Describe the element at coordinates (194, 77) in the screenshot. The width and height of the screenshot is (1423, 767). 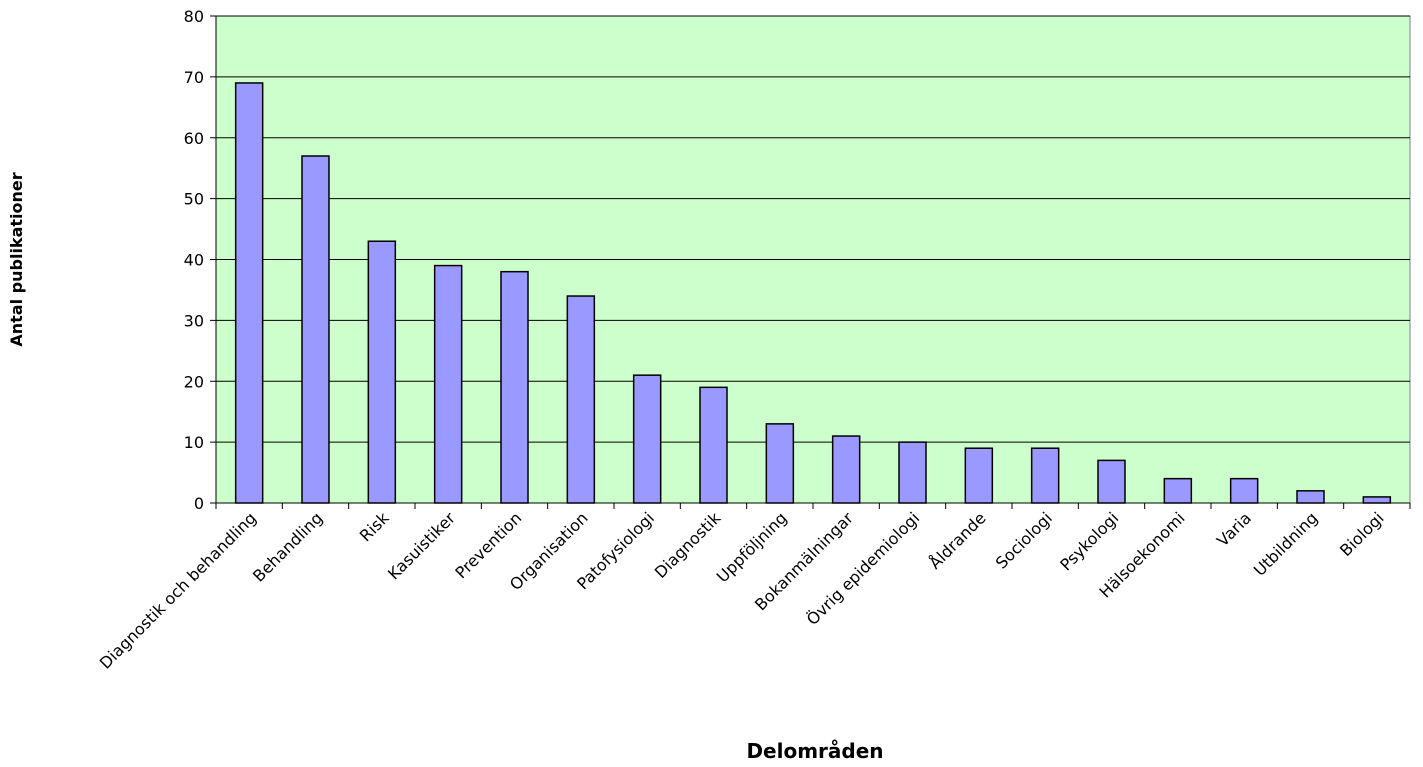
I see `y-tick-label: 70` at that location.